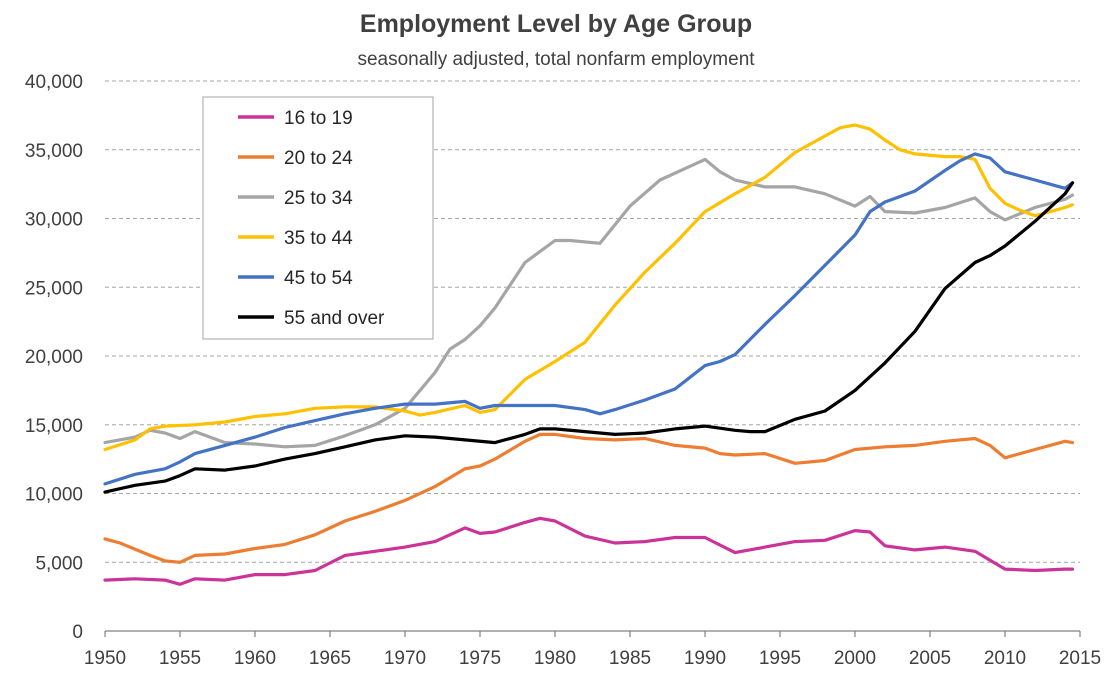 This screenshot has width=1112, height=682. I want to click on legend-label: 16 to 19, so click(318, 118).